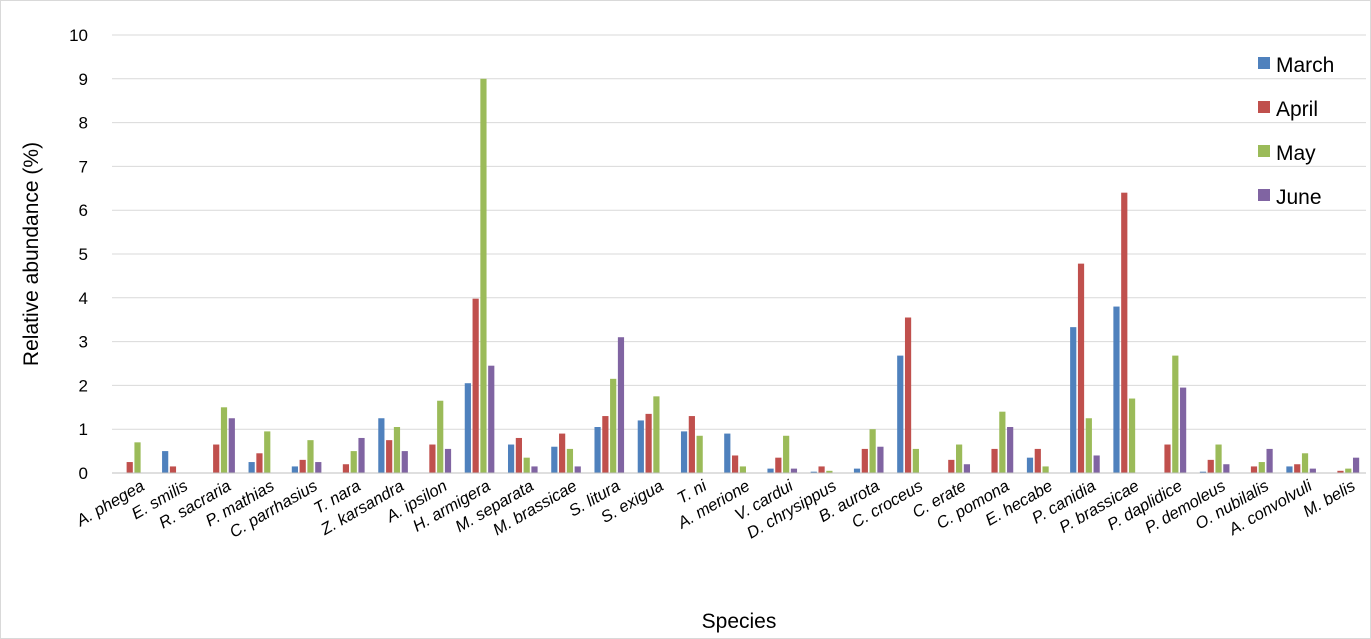 This screenshot has width=1371, height=639. Describe the element at coordinates (1299, 197) in the screenshot. I see `legend-label-june: June` at that location.